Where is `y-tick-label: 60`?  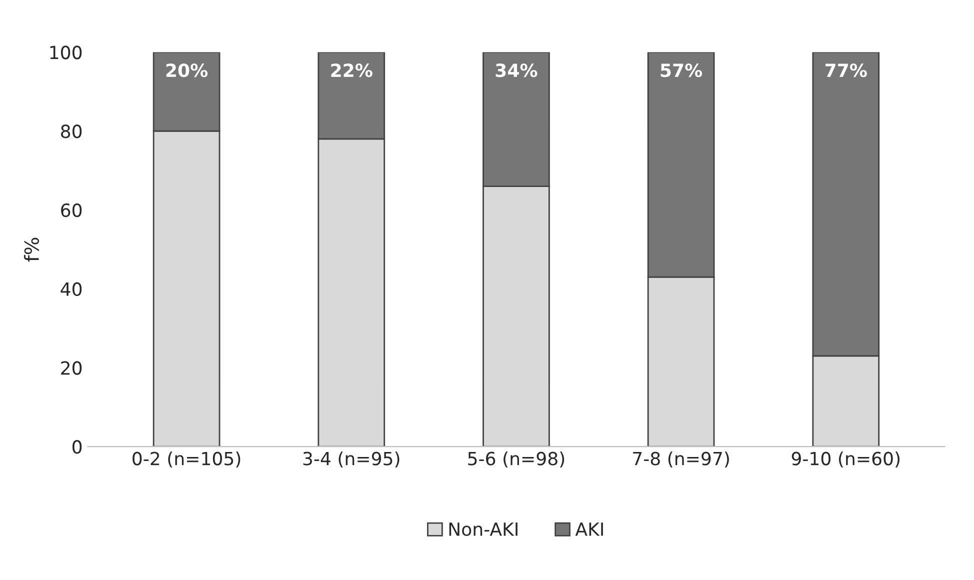
y-tick-label: 60 is located at coordinates (71, 210).